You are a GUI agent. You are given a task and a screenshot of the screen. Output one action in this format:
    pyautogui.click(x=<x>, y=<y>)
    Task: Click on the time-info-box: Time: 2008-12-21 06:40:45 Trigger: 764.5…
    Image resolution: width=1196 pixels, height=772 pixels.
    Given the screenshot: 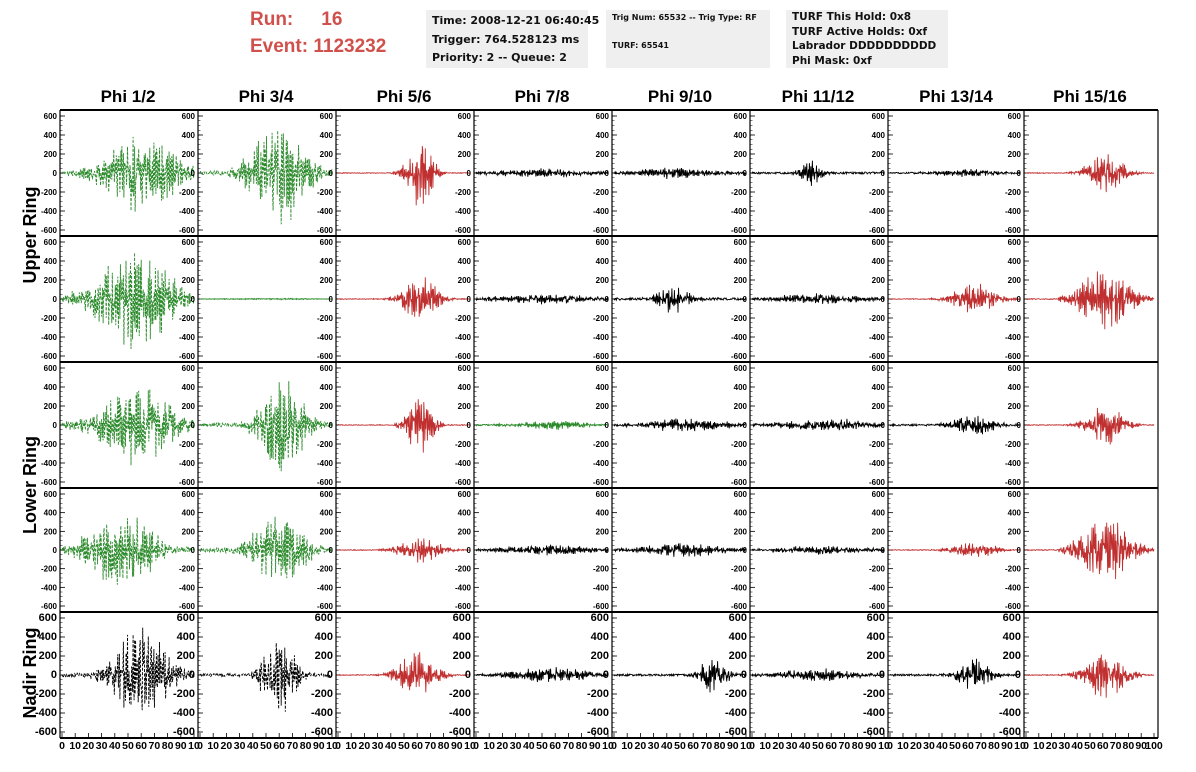 What is the action you would take?
    pyautogui.click(x=512, y=39)
    